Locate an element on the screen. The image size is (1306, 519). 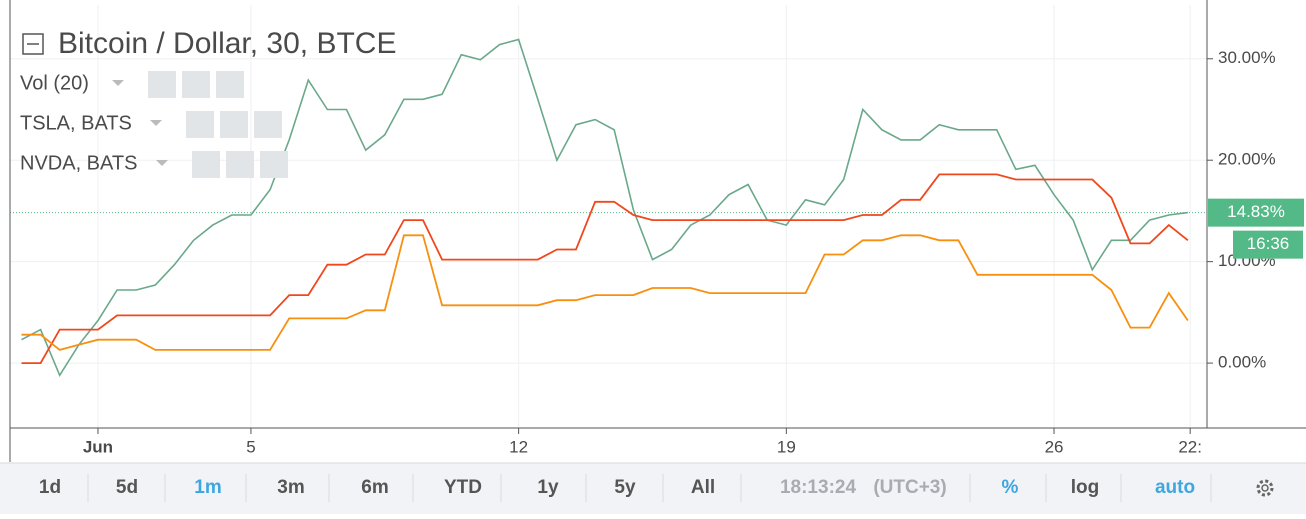
countdown: 16:36 is located at coordinates (1268, 243).